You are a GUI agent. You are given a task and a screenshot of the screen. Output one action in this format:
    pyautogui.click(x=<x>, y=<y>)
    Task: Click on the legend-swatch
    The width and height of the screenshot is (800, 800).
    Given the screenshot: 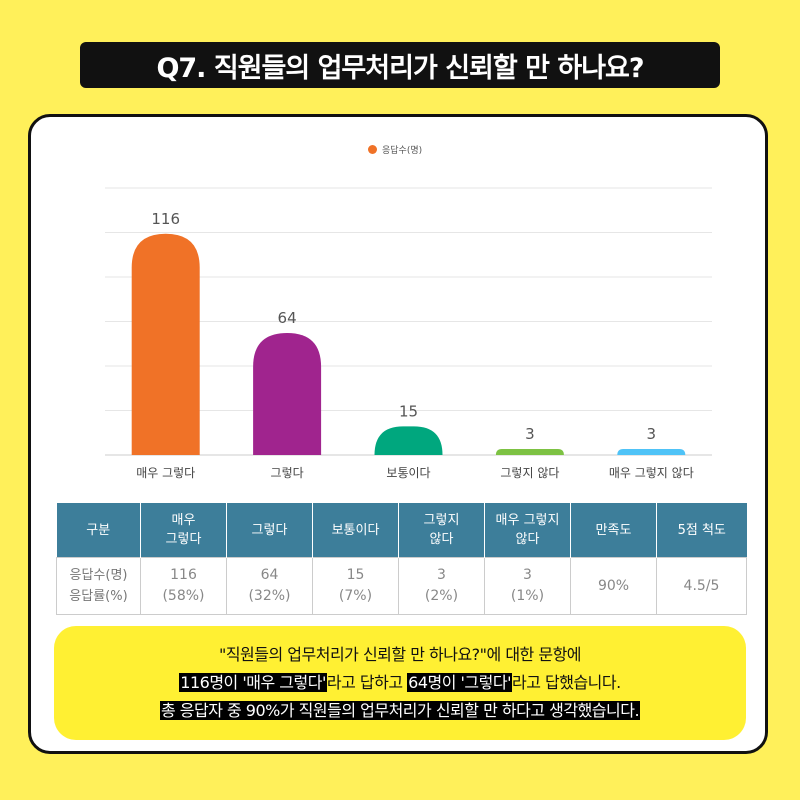 What is the action you would take?
    pyautogui.click(x=372, y=149)
    